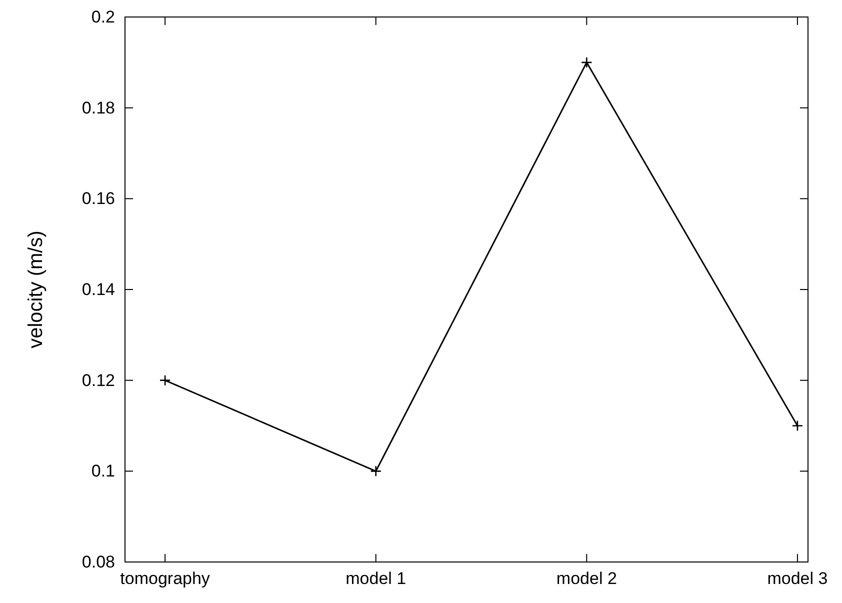 The image size is (842, 603). I want to click on x-tick-label: model 1, so click(376, 578).